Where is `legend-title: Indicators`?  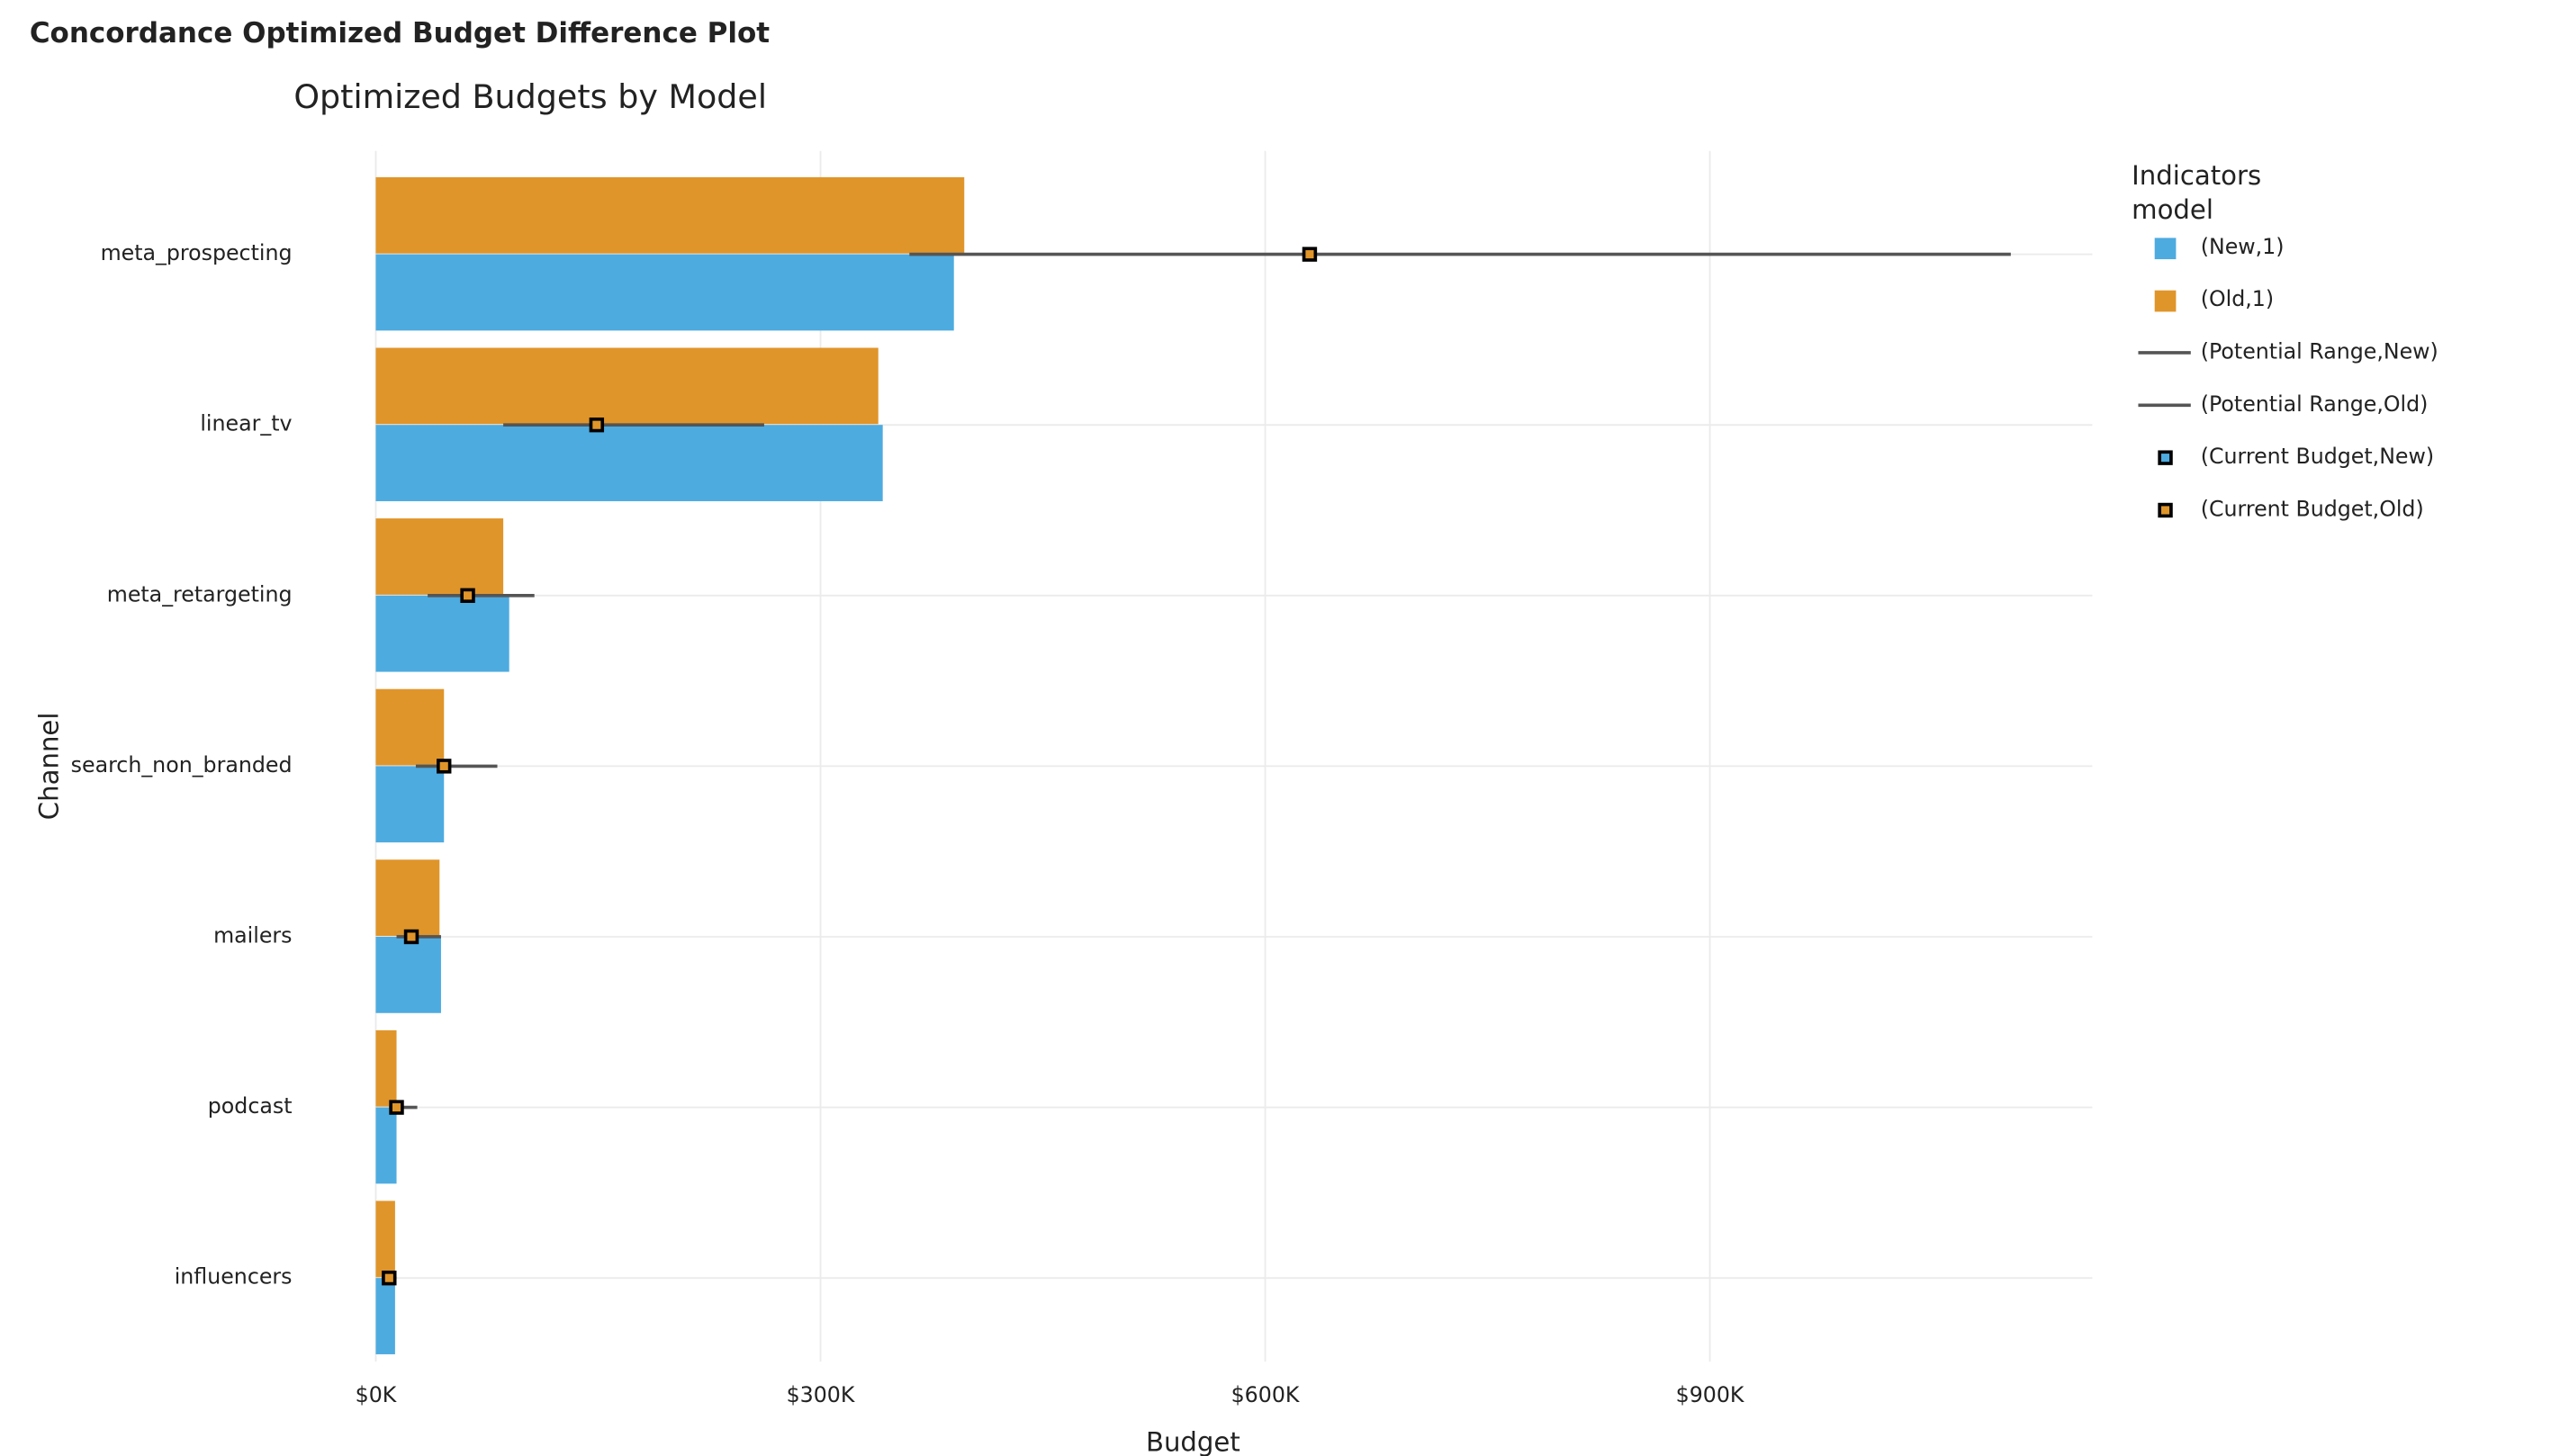
legend-title: Indicators is located at coordinates (2196, 175).